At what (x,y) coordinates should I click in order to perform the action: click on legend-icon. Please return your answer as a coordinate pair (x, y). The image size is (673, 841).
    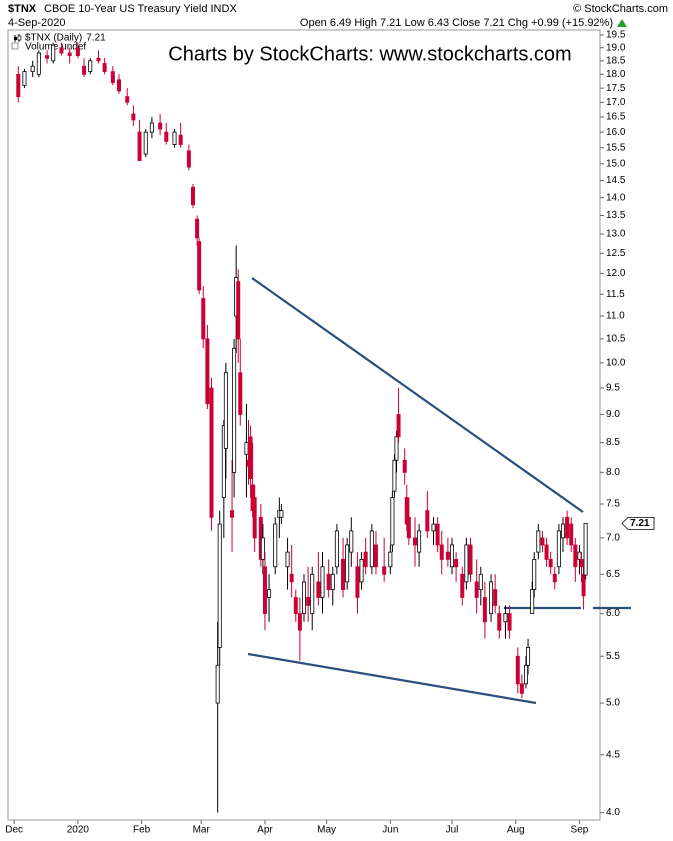
    Looking at the image, I should click on (18, 38).